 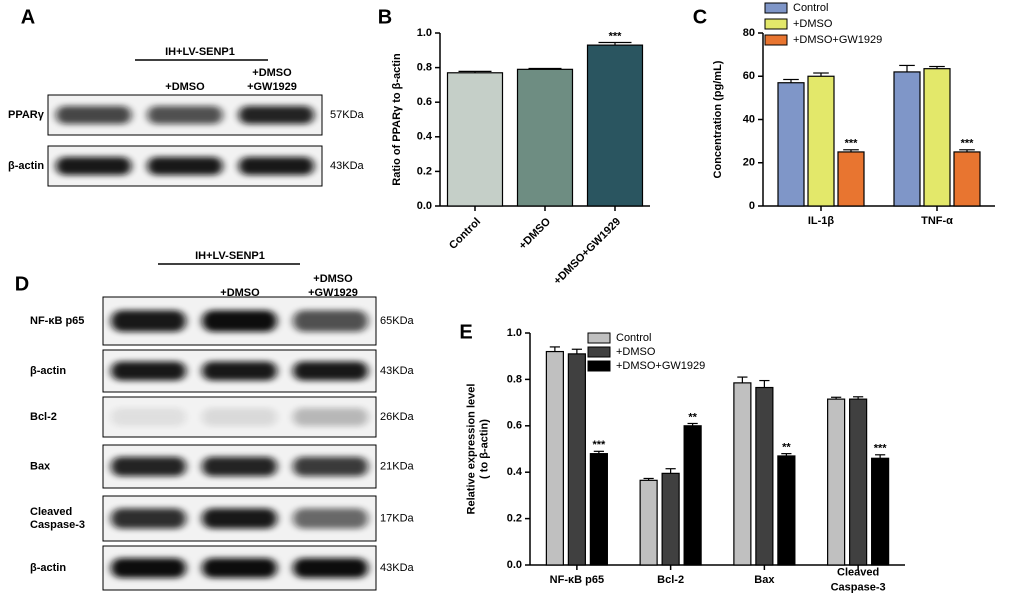 I want to click on y-axis-label: Concentration (pg/mL), so click(x=718, y=119).